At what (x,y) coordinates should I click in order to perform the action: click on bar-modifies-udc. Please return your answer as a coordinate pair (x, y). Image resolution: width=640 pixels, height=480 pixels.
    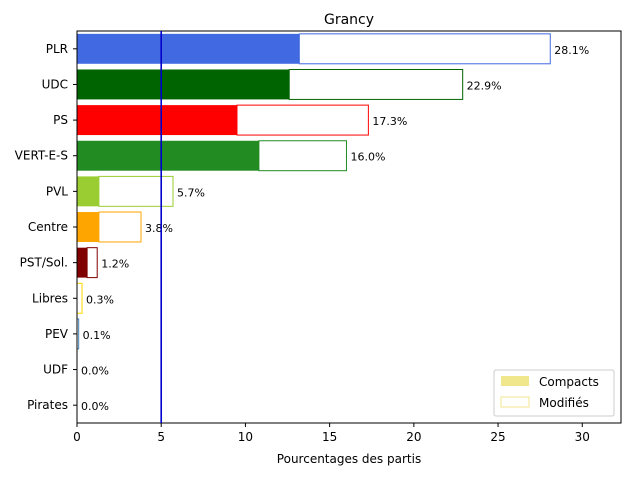
    Looking at the image, I should click on (376, 84).